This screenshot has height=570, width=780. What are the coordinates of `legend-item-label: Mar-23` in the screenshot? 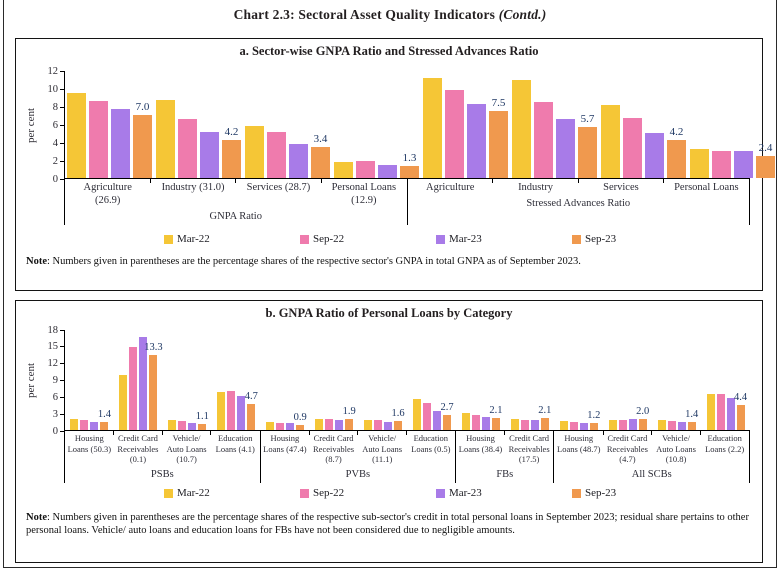 It's located at (465, 493).